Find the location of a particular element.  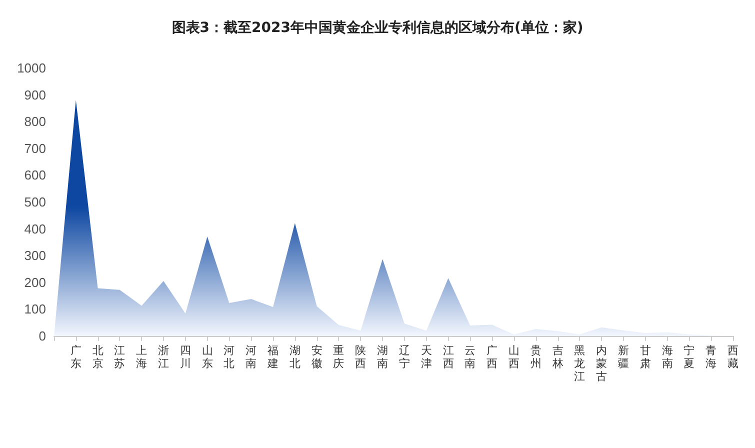

x-tick-label: 山西 is located at coordinates (514, 357).